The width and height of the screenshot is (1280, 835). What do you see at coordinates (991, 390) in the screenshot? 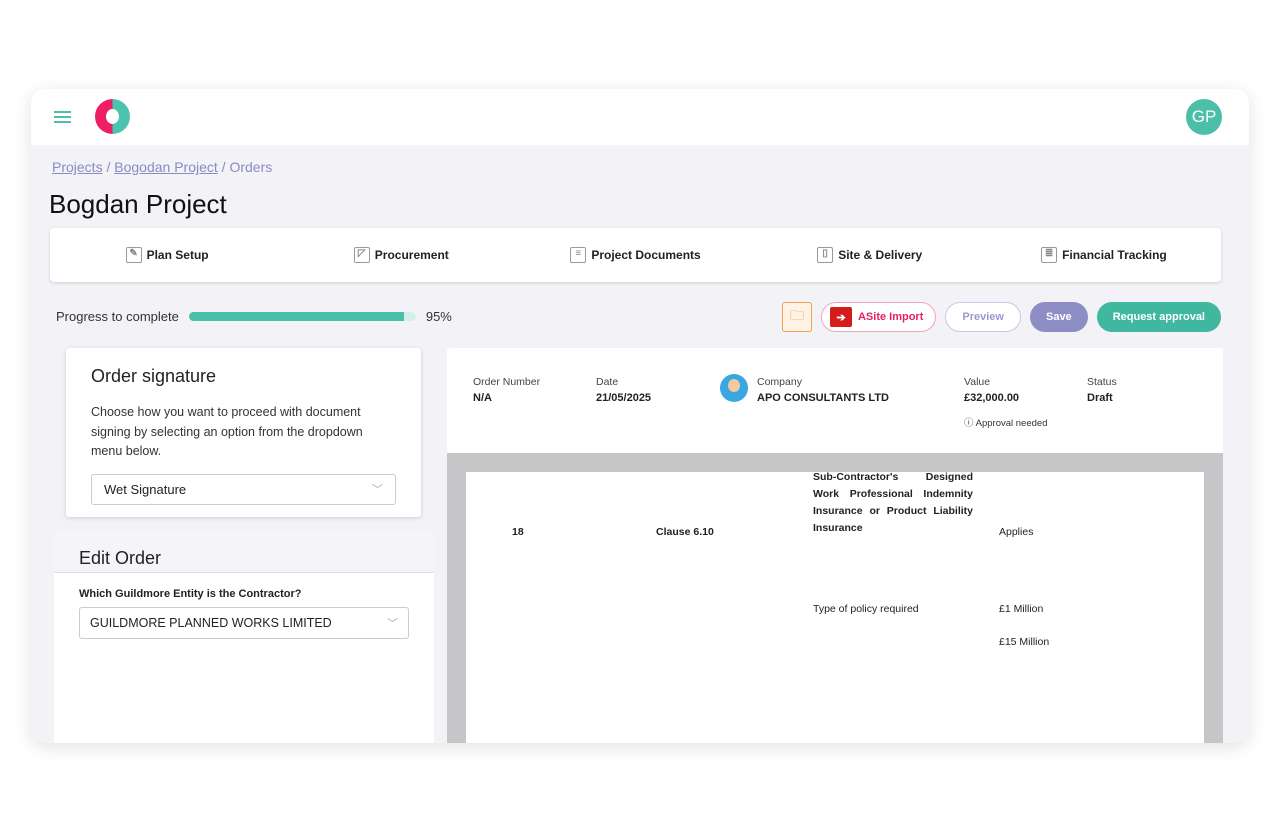
I see `order-value: Value £32,000.00` at bounding box center [991, 390].